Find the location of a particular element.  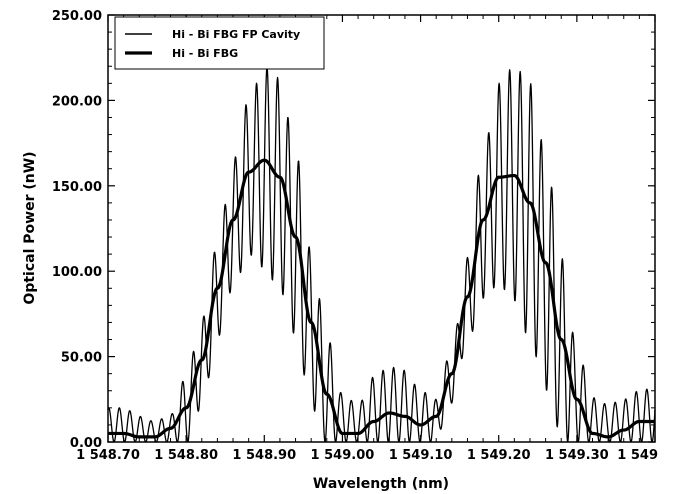

y-tick-label: 250.00 is located at coordinates (77, 16).